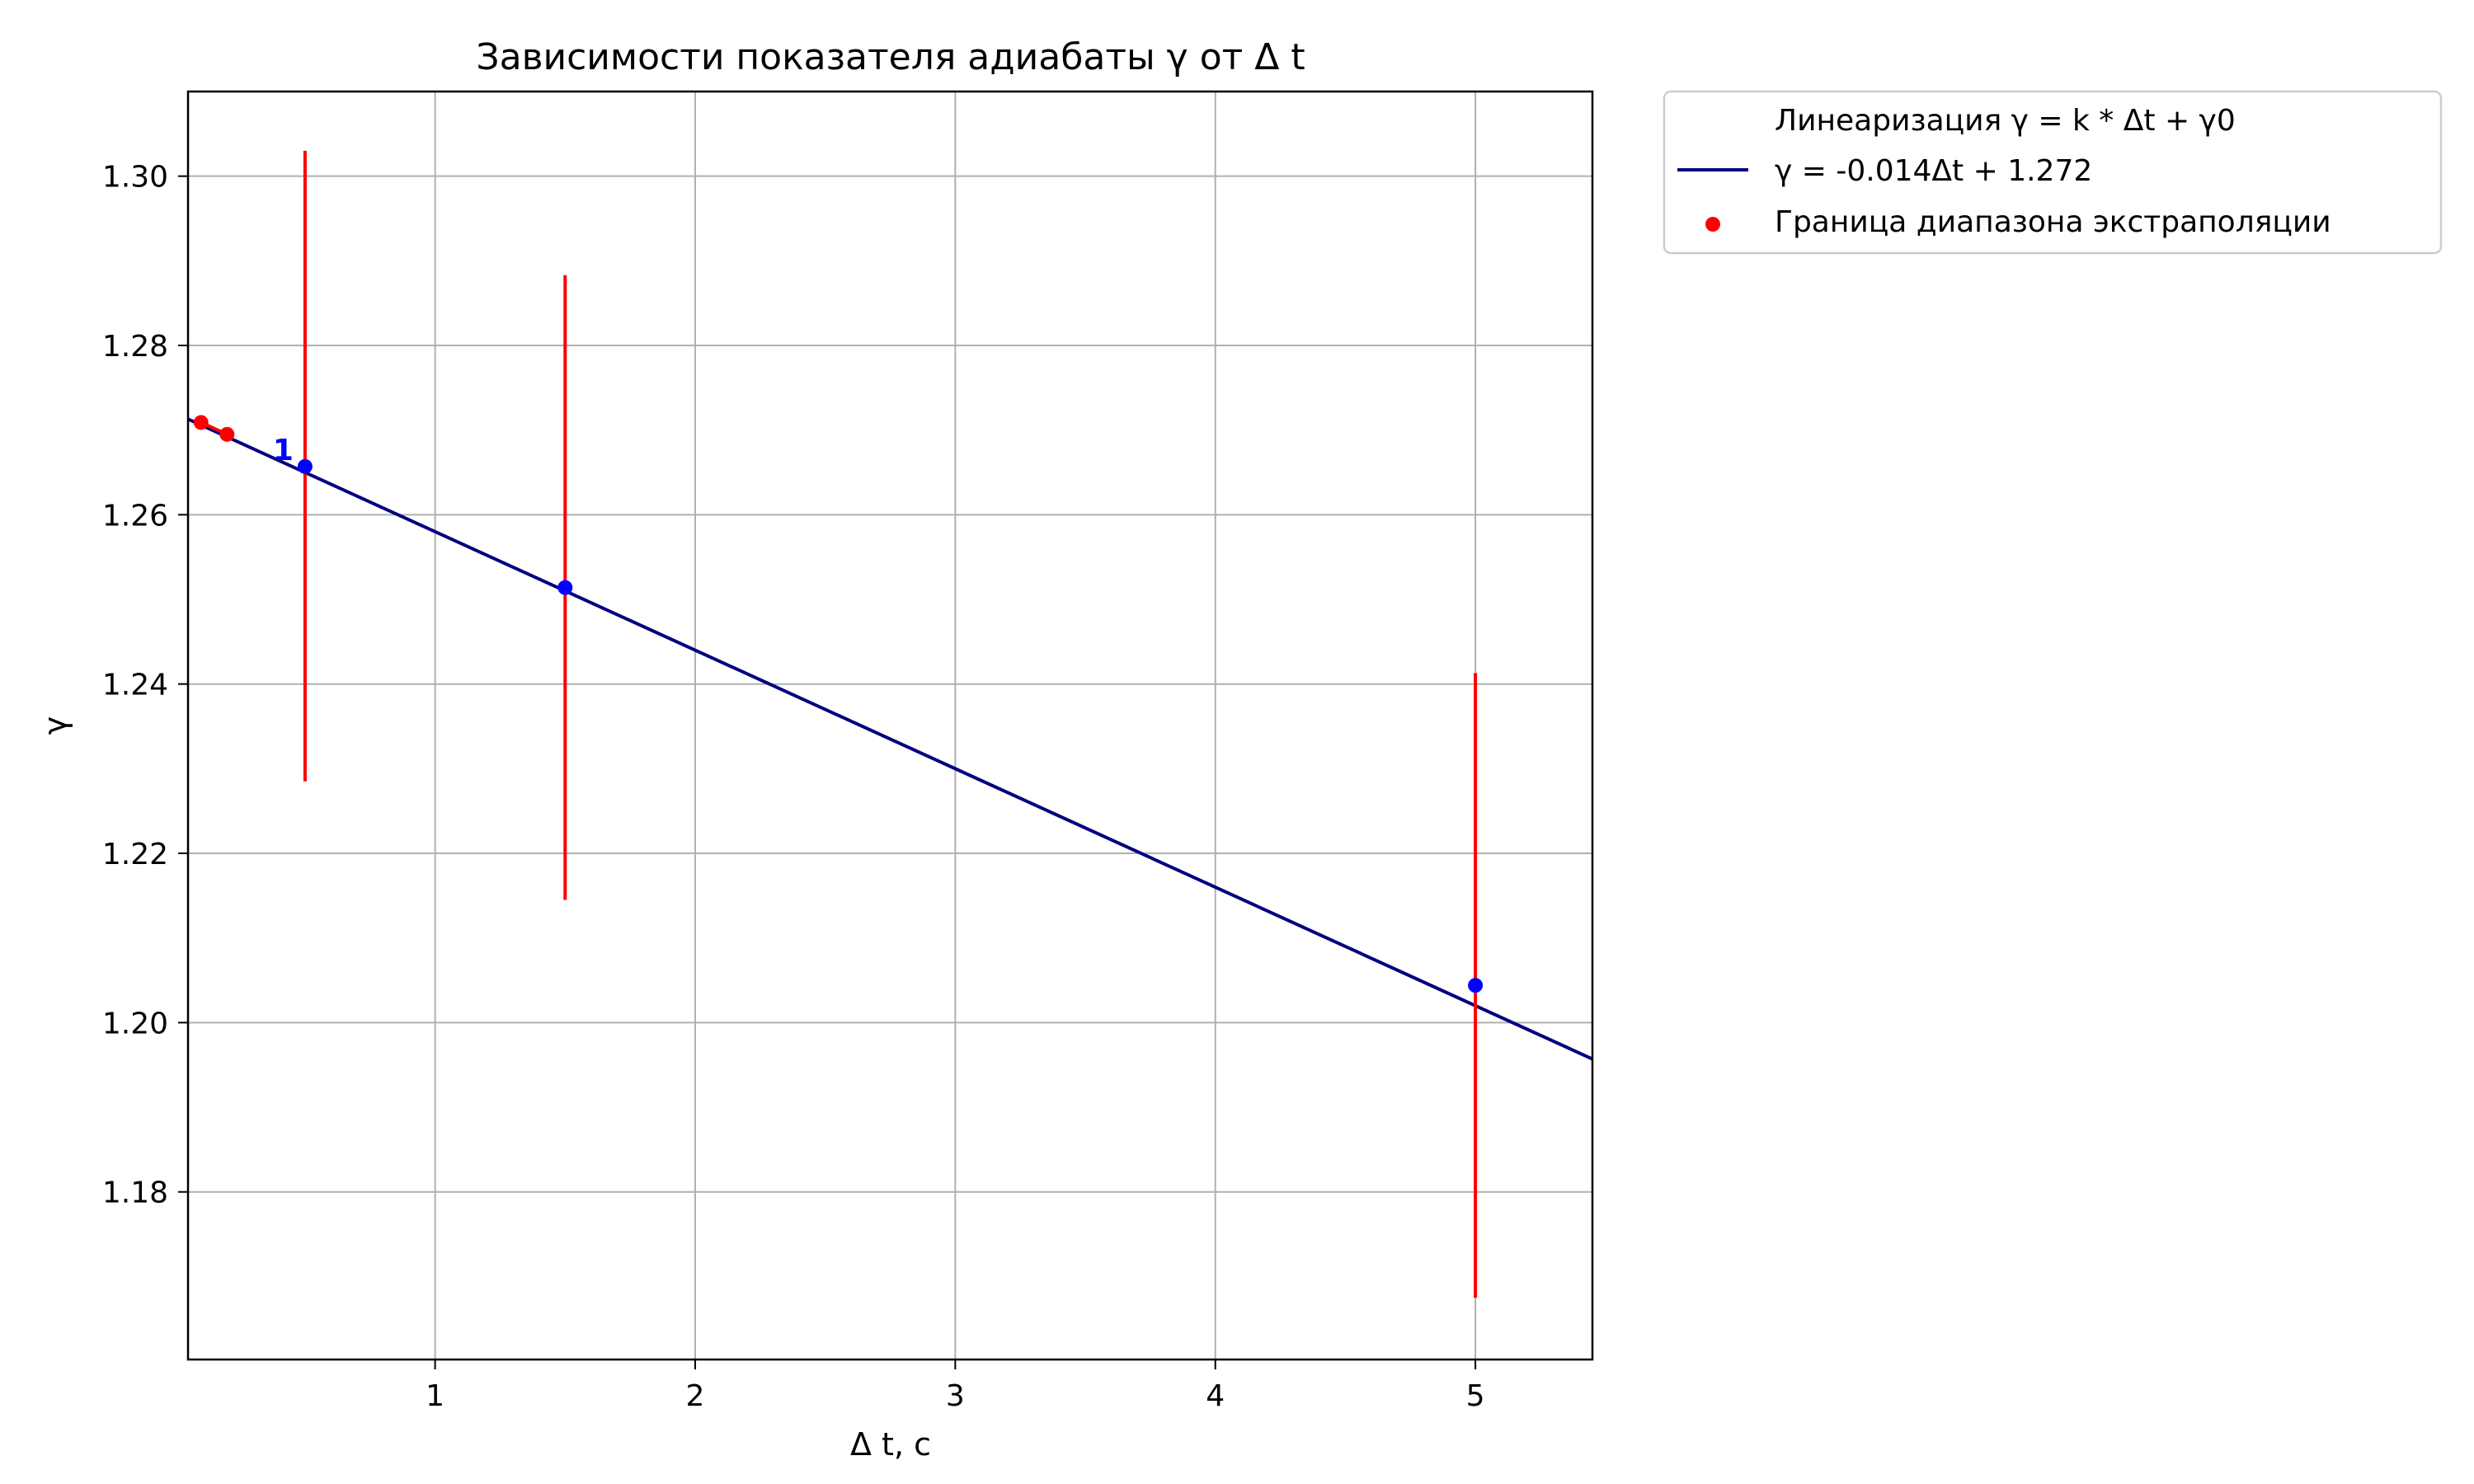 This screenshot has width=2474, height=1484. I want to click on legend-fit-label: γ = -0.014Δt + 1.272, so click(1933, 171).